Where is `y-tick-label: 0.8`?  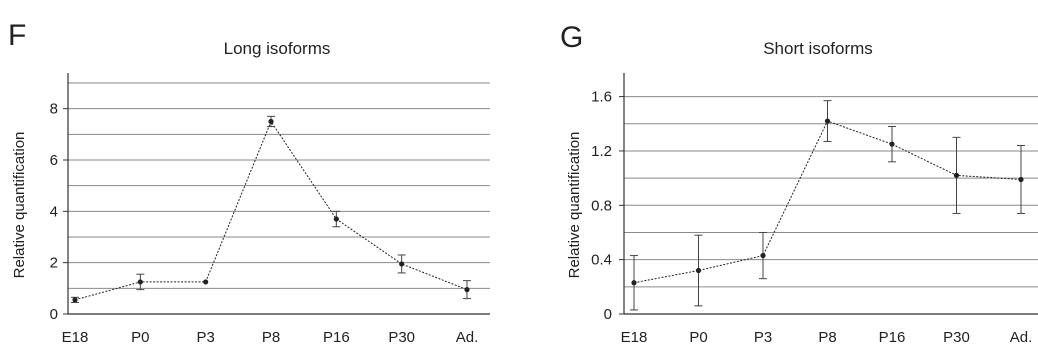
y-tick-label: 0.8 is located at coordinates (601, 205).